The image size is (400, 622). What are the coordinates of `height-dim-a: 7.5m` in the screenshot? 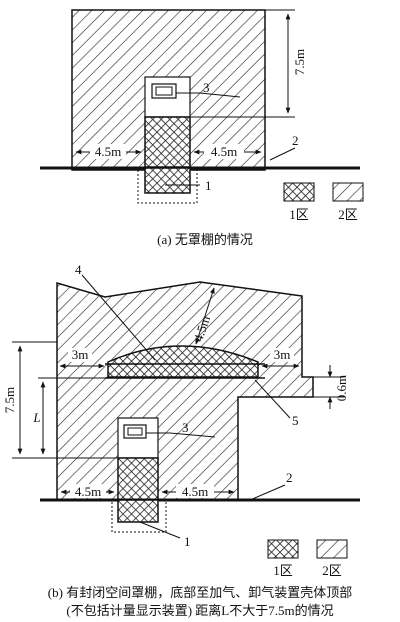 It's located at (299, 62).